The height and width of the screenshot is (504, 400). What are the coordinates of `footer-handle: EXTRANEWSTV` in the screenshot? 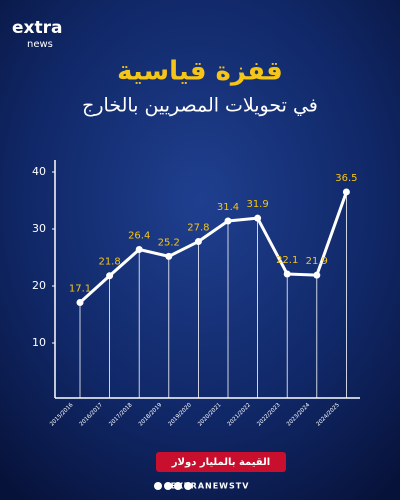 It's located at (210, 486).